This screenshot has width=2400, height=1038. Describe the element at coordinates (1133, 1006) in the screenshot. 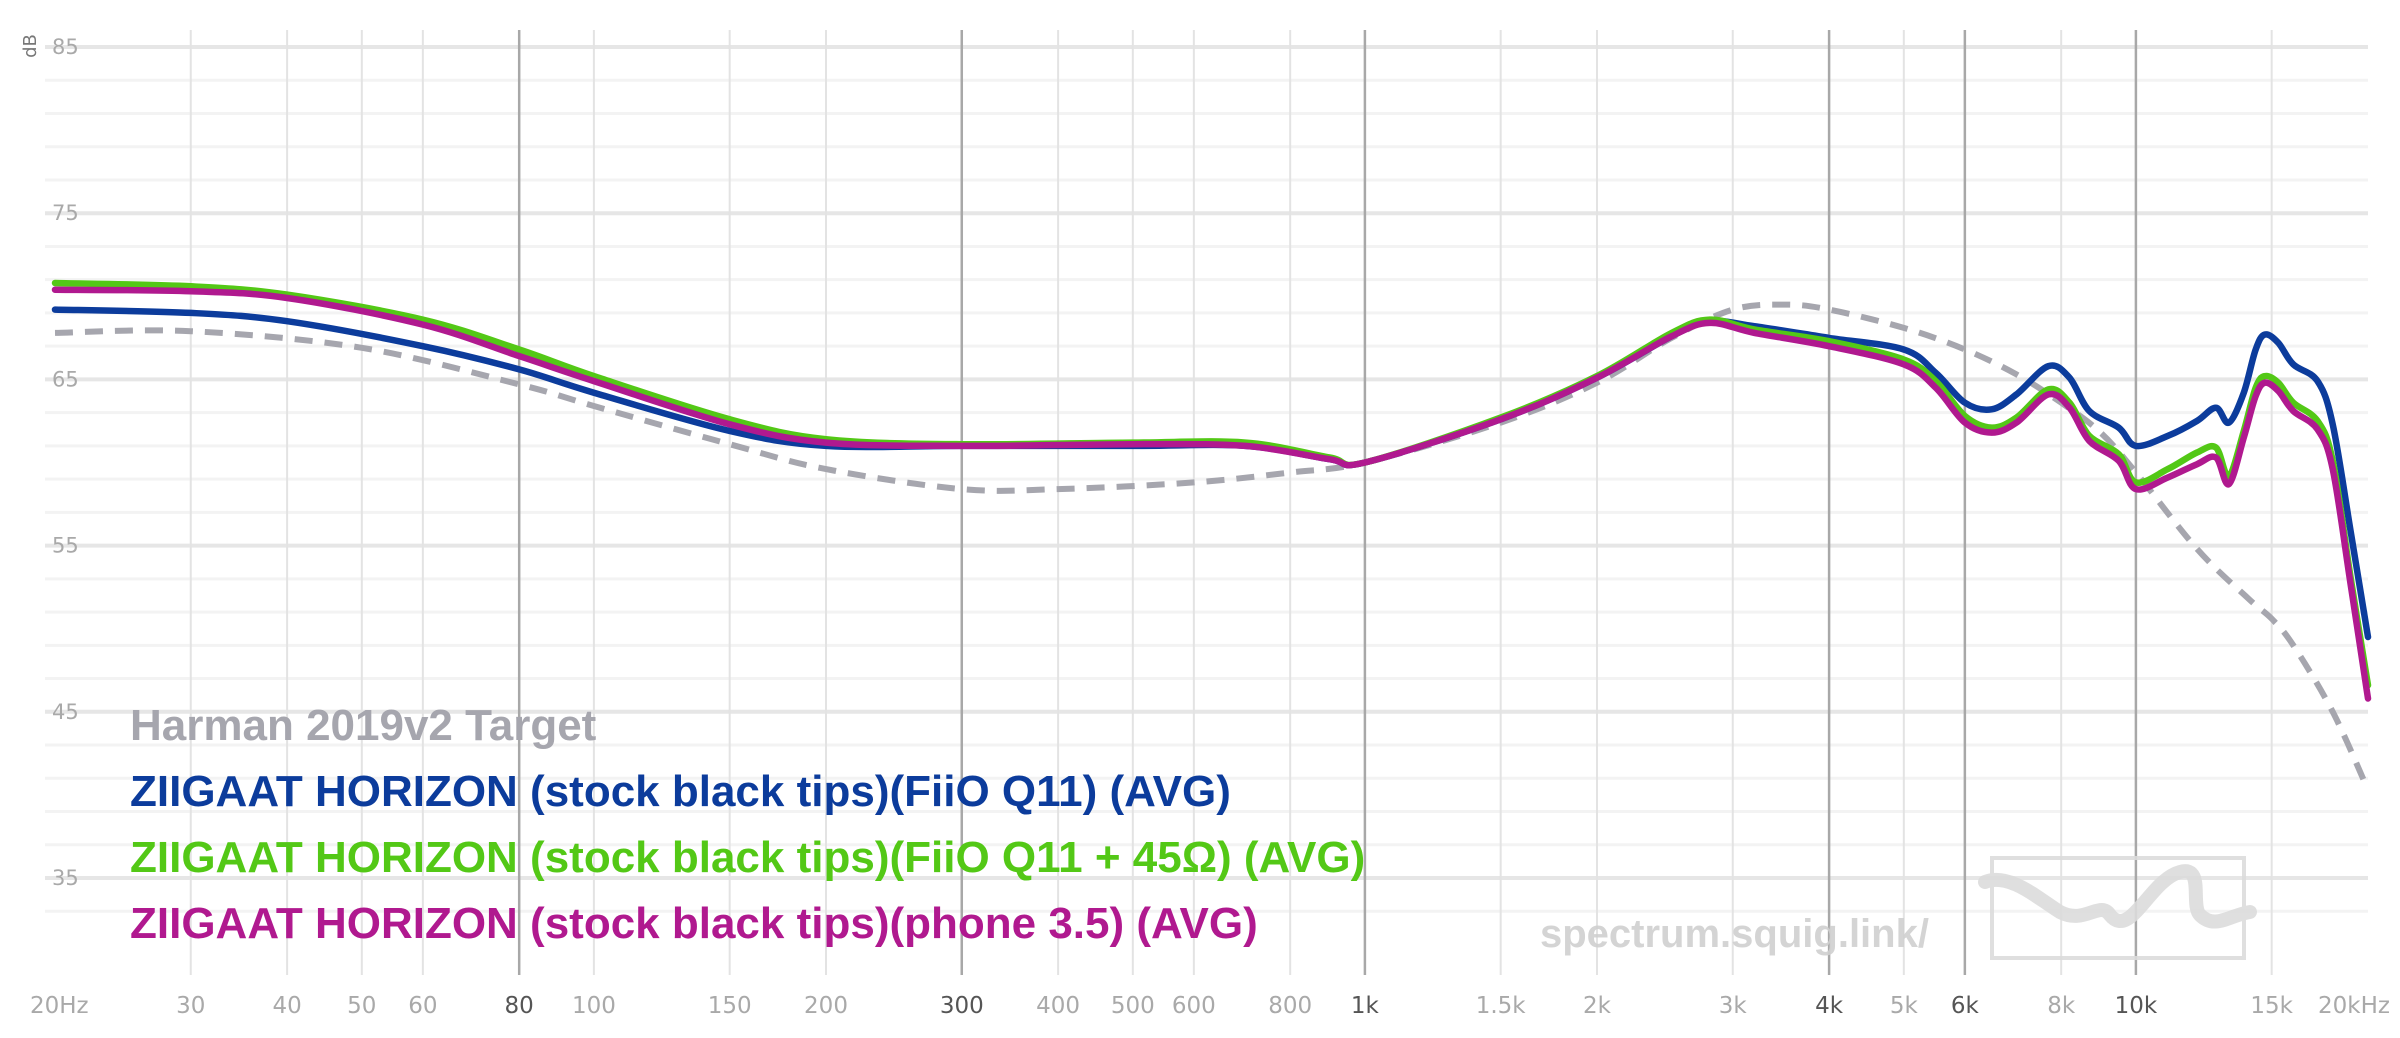

I see `x-tick-label: 500` at that location.